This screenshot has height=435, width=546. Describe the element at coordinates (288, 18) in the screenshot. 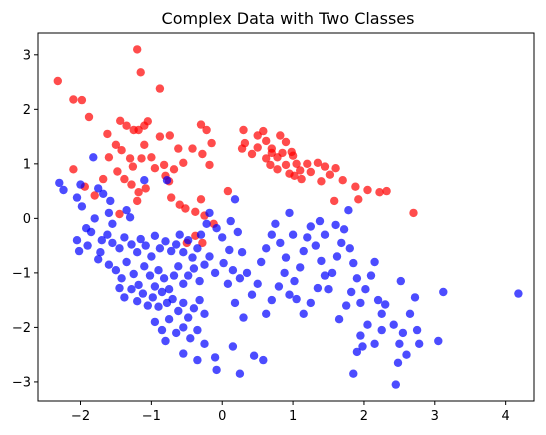

I see `chart-title: Complex Data with Two Classes` at that location.